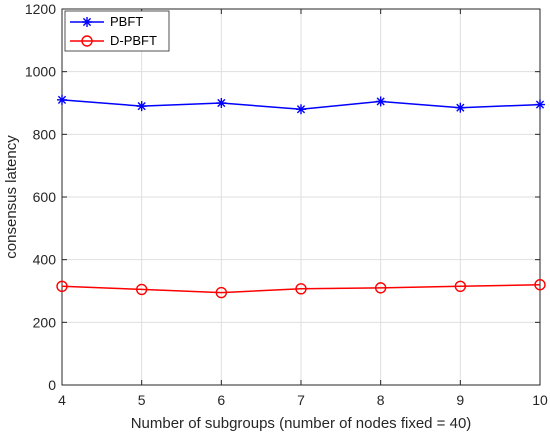  What do you see at coordinates (45, 322) in the screenshot?
I see `y-tick-label: 200` at bounding box center [45, 322].